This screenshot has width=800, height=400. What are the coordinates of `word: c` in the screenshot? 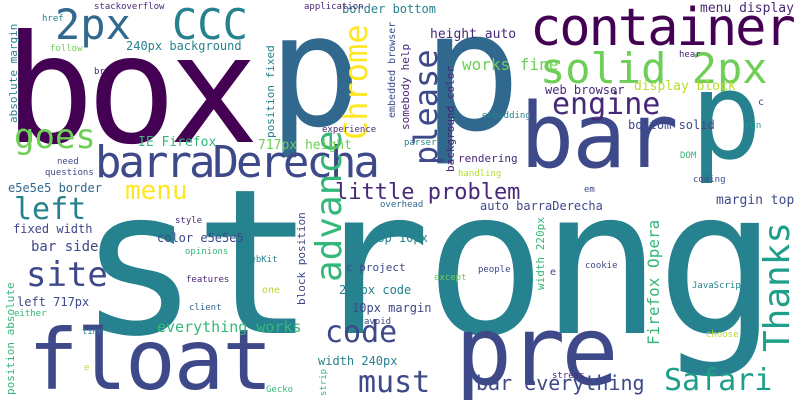 It's located at (761, 102).